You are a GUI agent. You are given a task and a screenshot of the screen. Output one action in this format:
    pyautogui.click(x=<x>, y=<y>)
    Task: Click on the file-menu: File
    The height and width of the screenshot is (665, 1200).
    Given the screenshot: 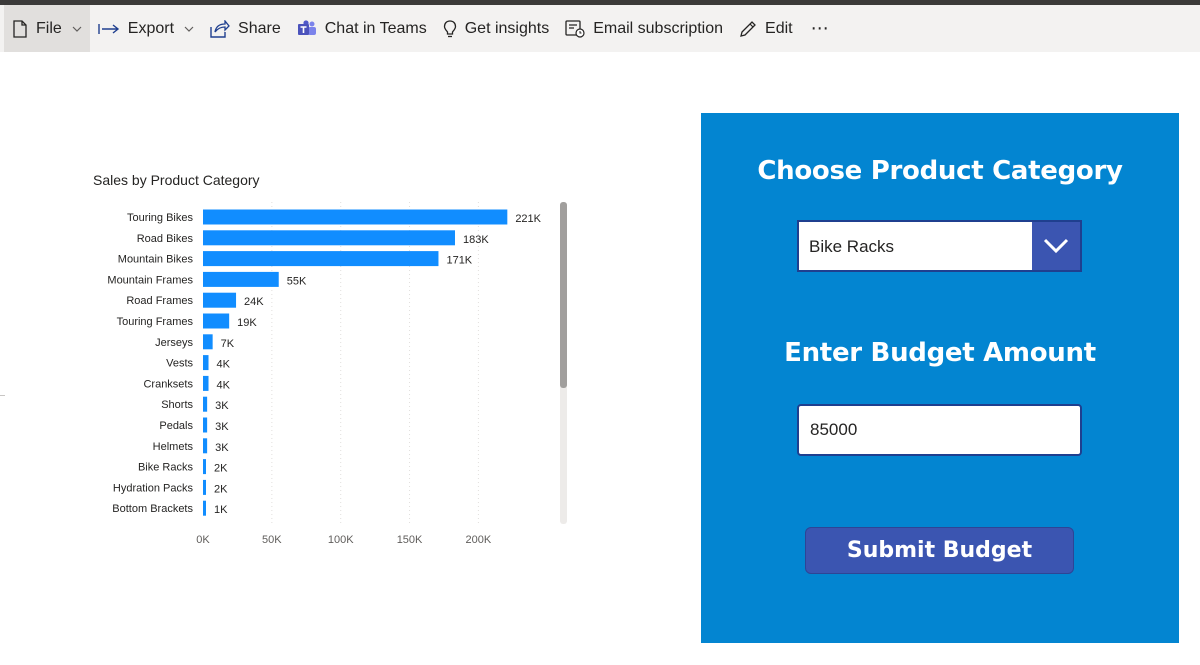 What is the action you would take?
    pyautogui.click(x=47, y=28)
    